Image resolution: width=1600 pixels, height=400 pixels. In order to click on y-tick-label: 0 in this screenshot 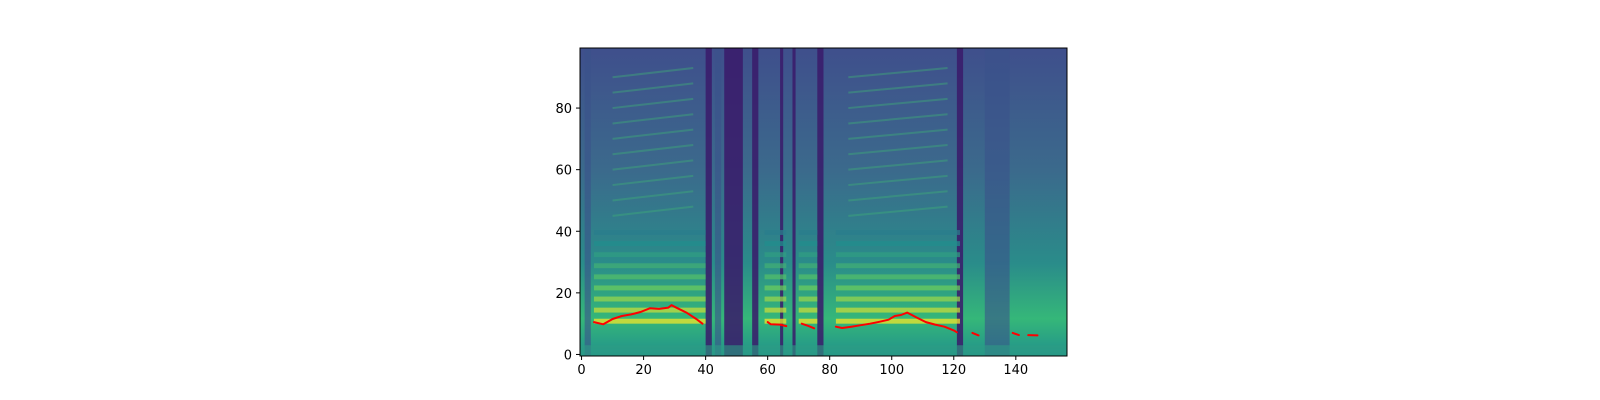, I will do `click(568, 355)`.